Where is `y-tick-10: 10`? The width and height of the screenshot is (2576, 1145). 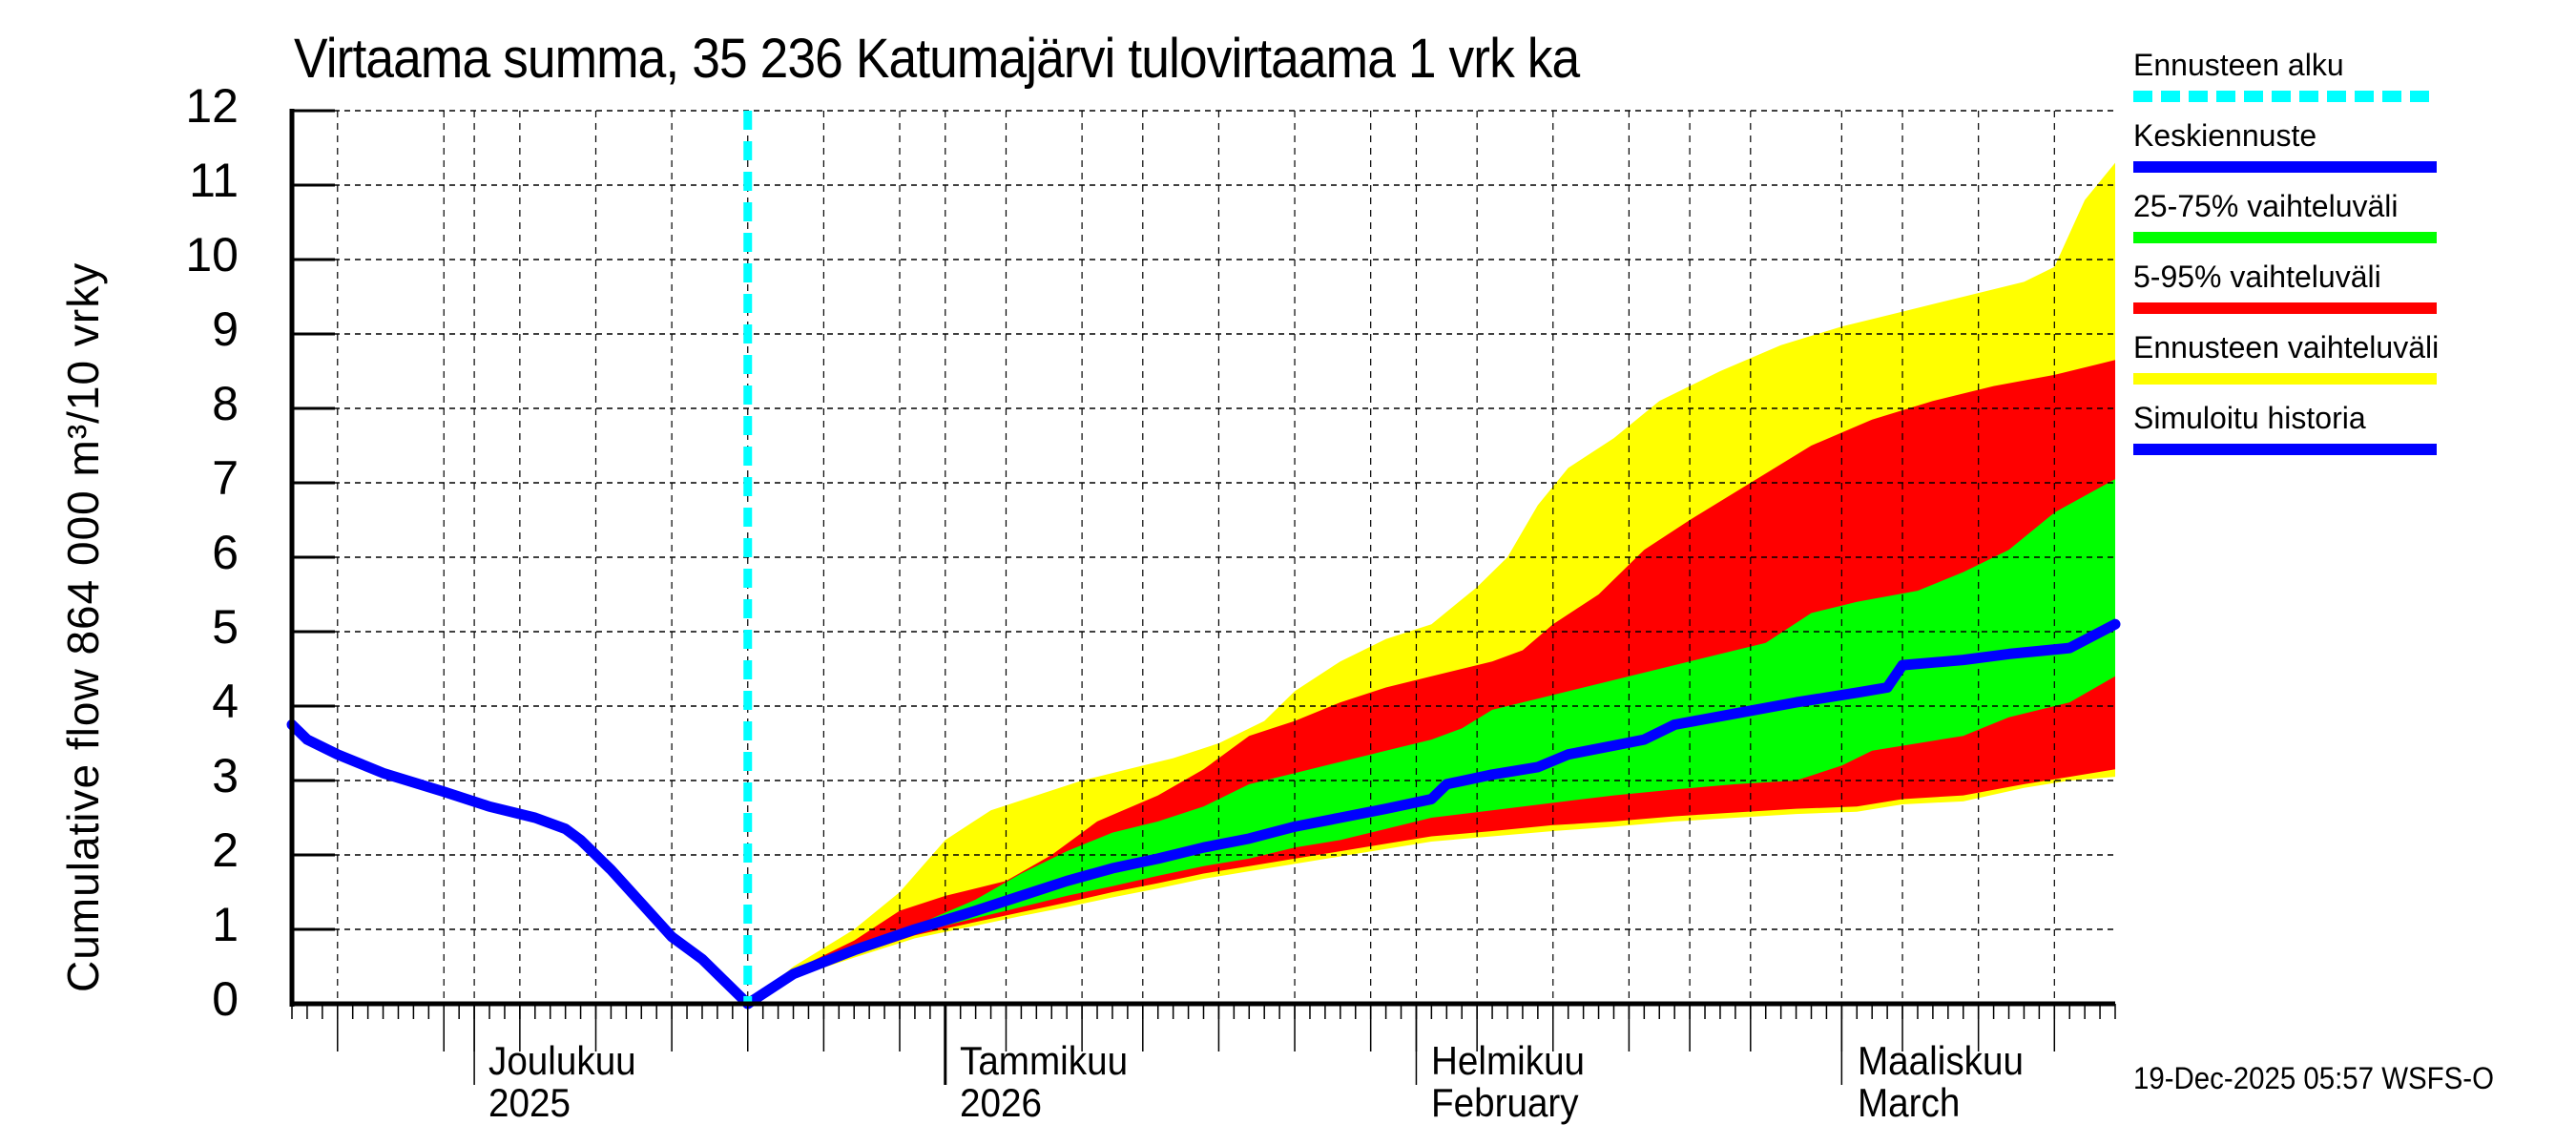
y-tick-10: 10 is located at coordinates (212, 255).